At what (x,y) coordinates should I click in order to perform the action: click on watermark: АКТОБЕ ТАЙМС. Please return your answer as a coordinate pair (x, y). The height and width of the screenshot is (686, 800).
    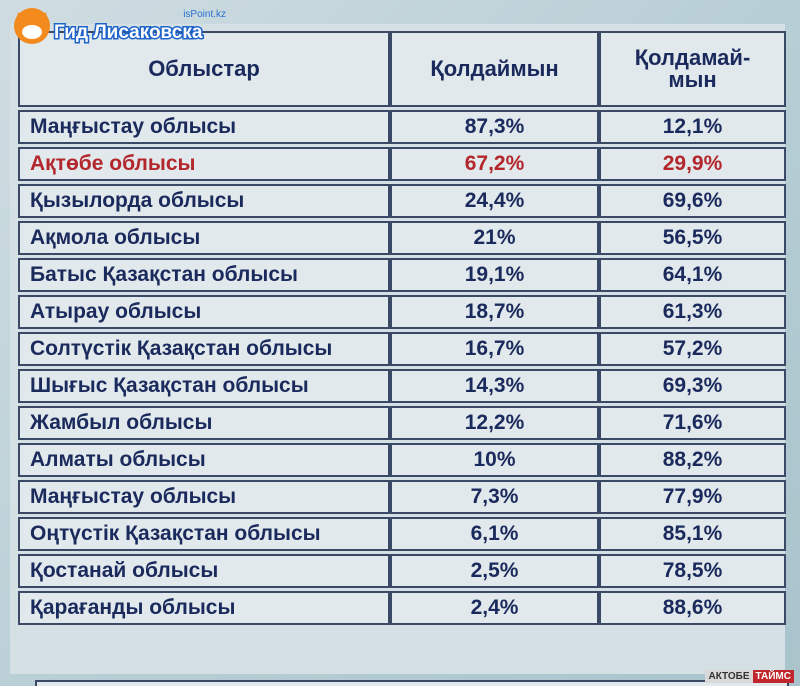
    Looking at the image, I should click on (749, 676).